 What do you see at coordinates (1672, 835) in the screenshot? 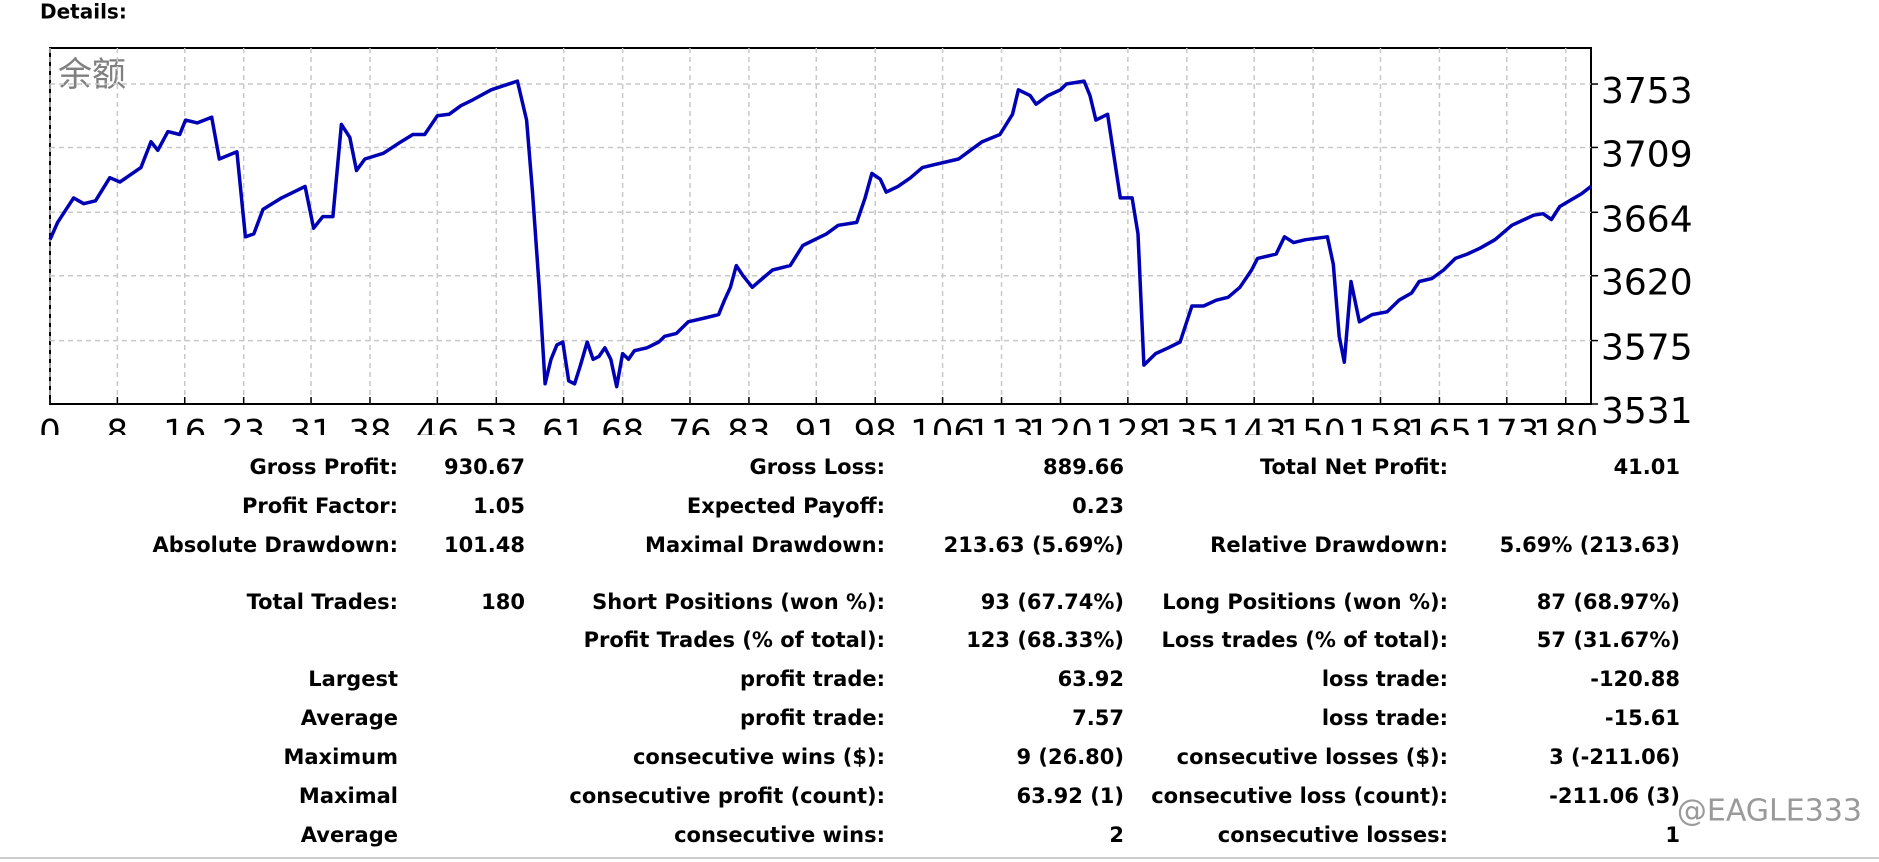
I see `cell-value: 1` at bounding box center [1672, 835].